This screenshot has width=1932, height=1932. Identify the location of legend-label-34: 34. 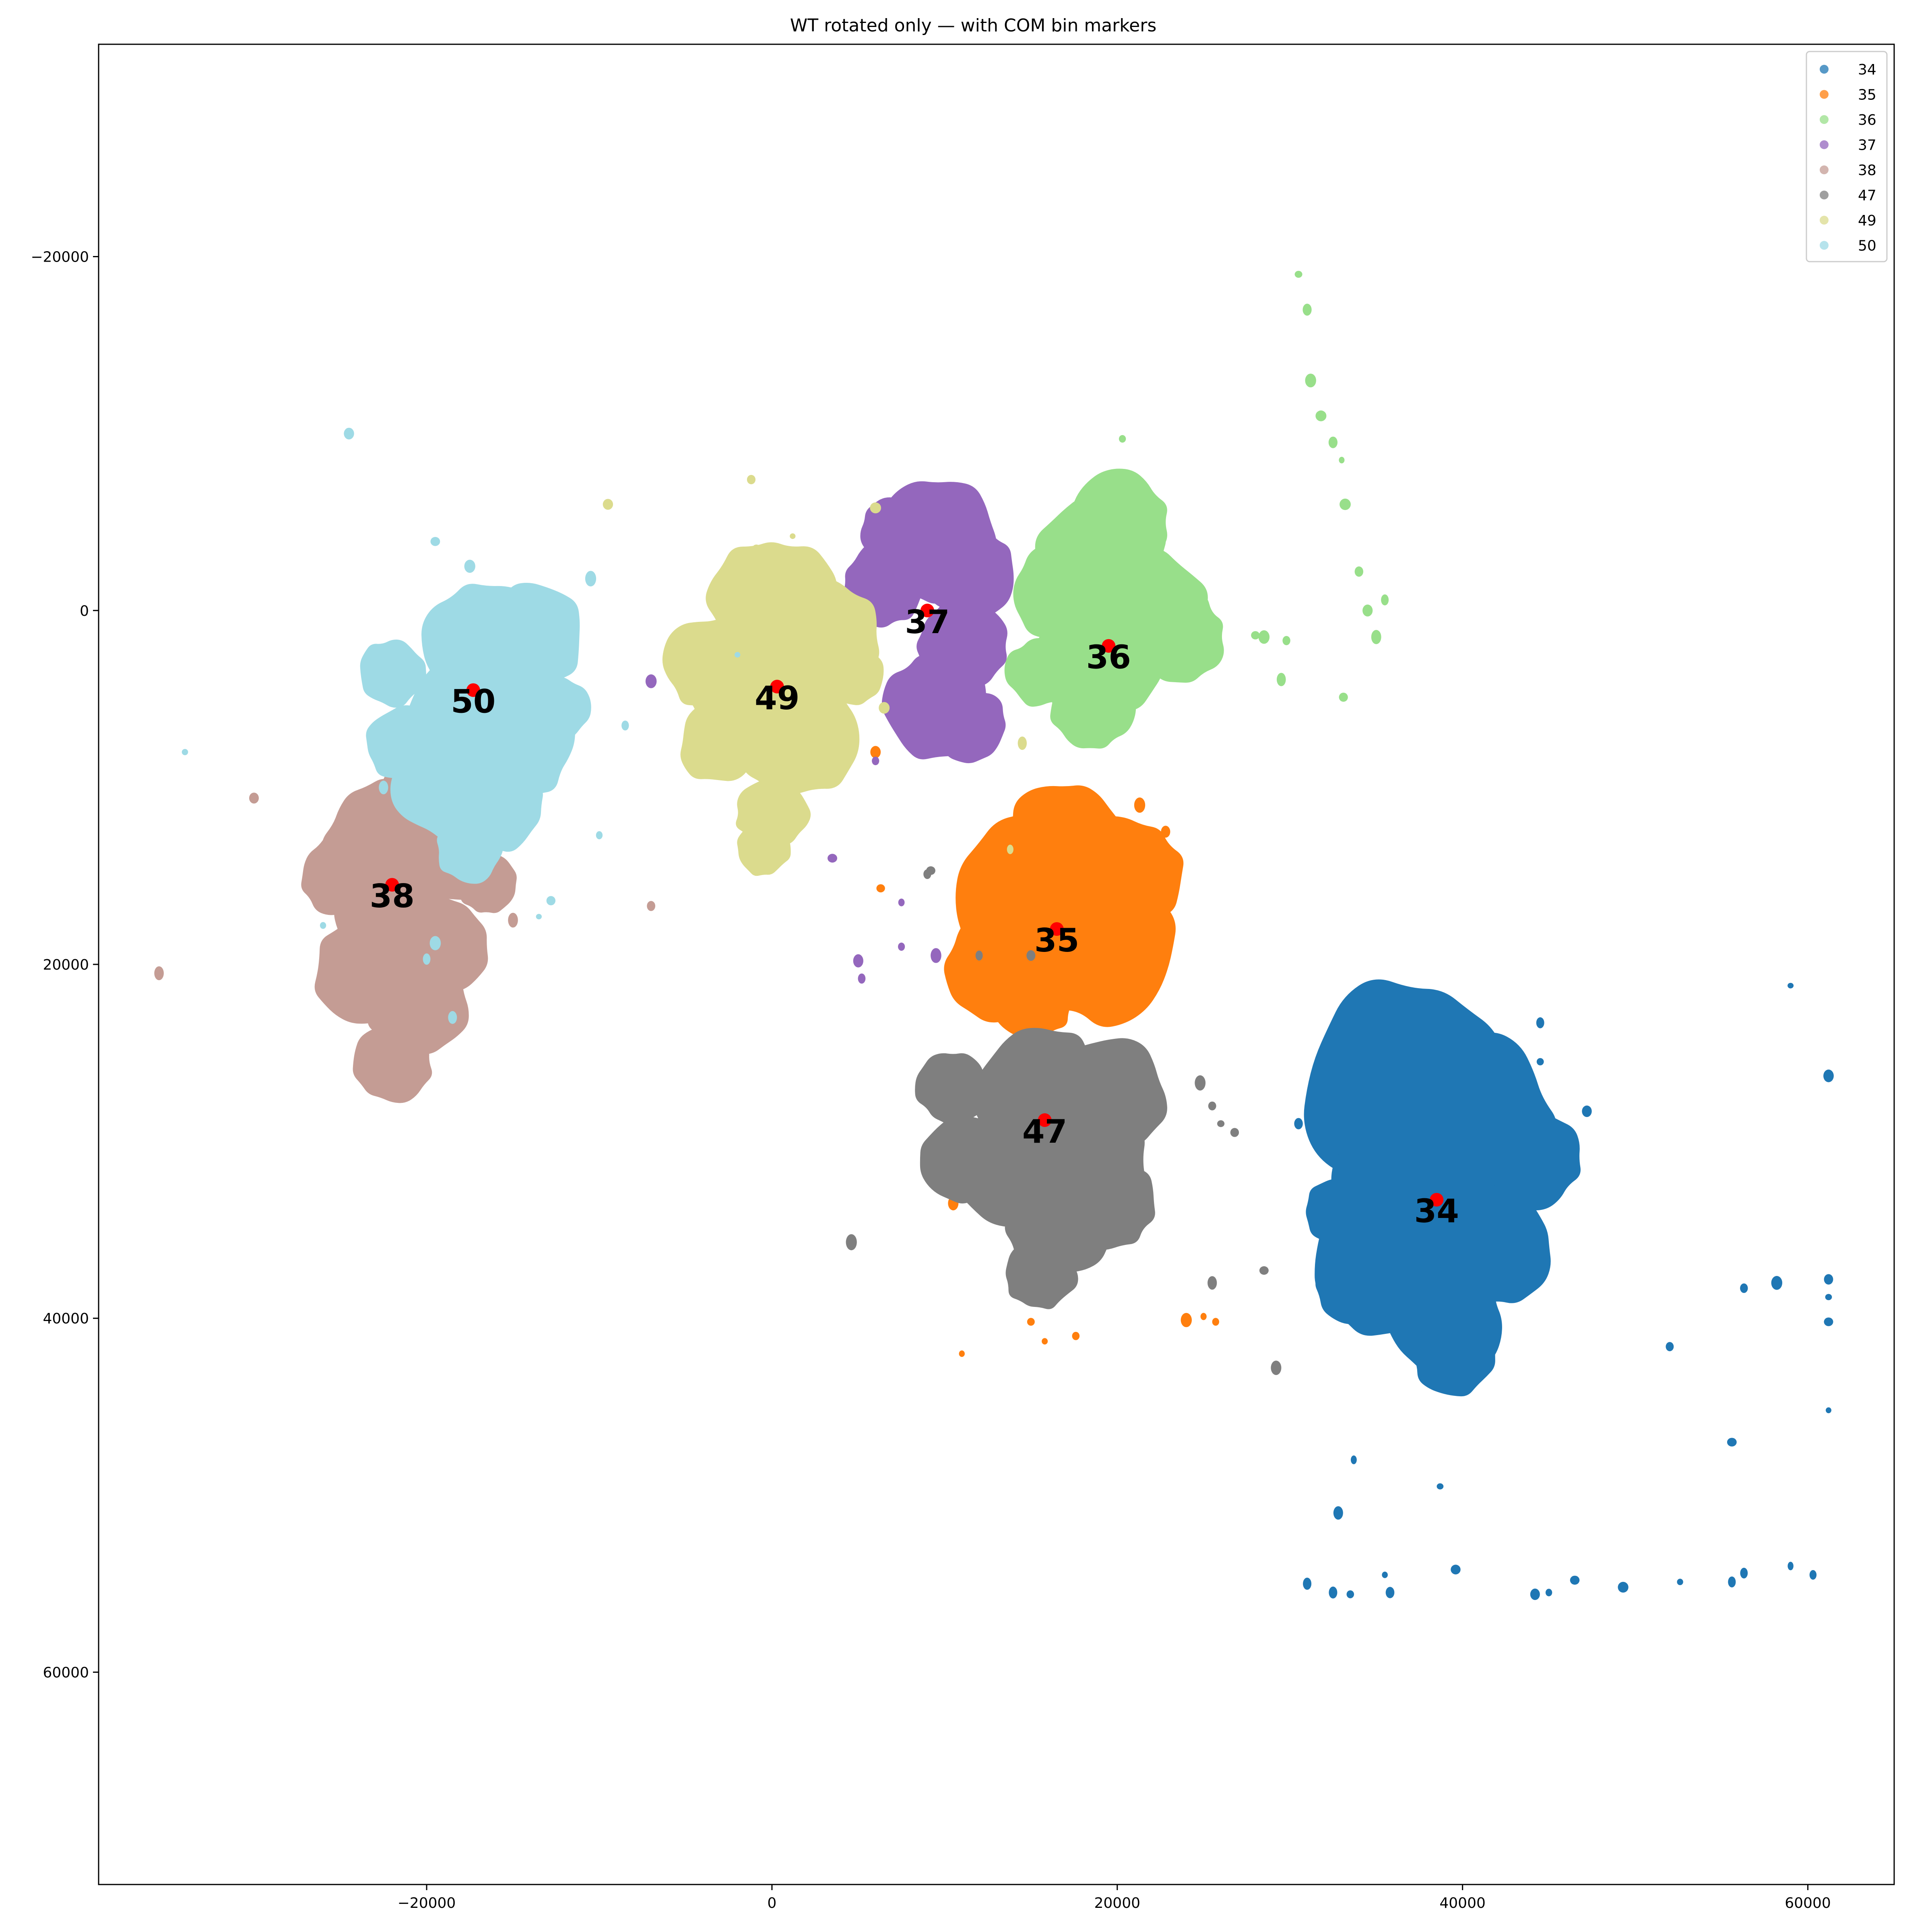
(1867, 70).